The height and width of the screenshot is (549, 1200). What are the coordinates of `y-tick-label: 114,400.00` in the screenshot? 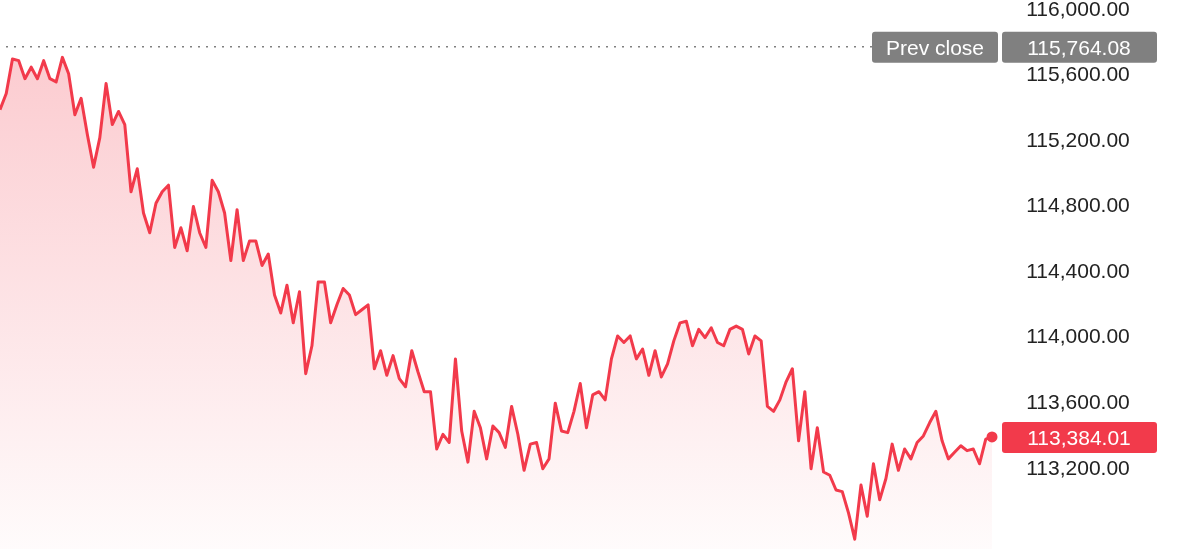 It's located at (1078, 270).